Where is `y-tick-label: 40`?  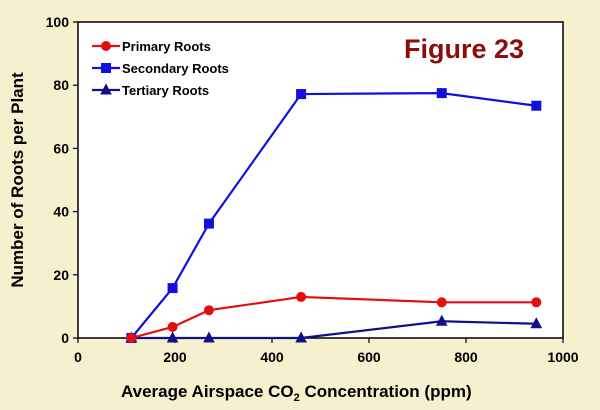
y-tick-label: 40 is located at coordinates (61, 212).